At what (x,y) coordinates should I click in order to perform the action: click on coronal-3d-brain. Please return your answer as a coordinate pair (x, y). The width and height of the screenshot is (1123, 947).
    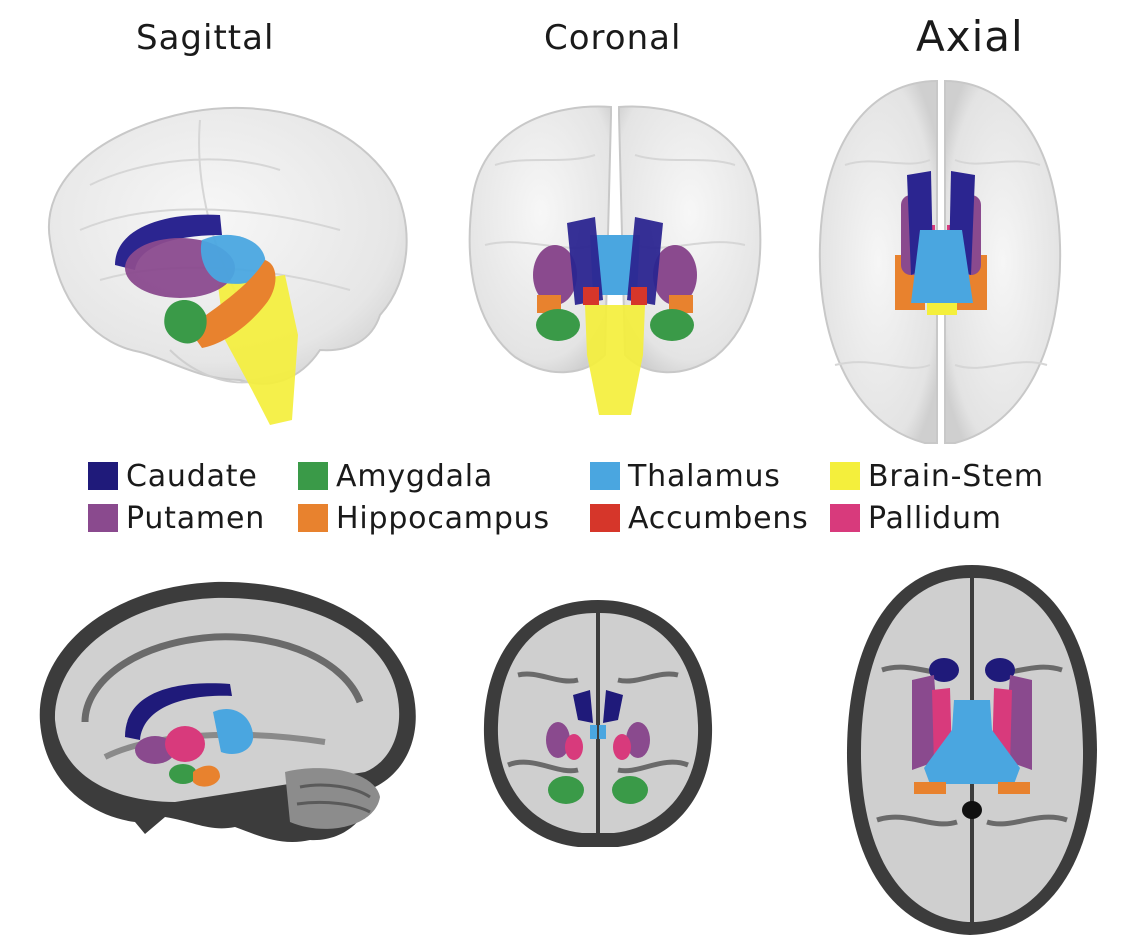
    Looking at the image, I should click on (615, 260).